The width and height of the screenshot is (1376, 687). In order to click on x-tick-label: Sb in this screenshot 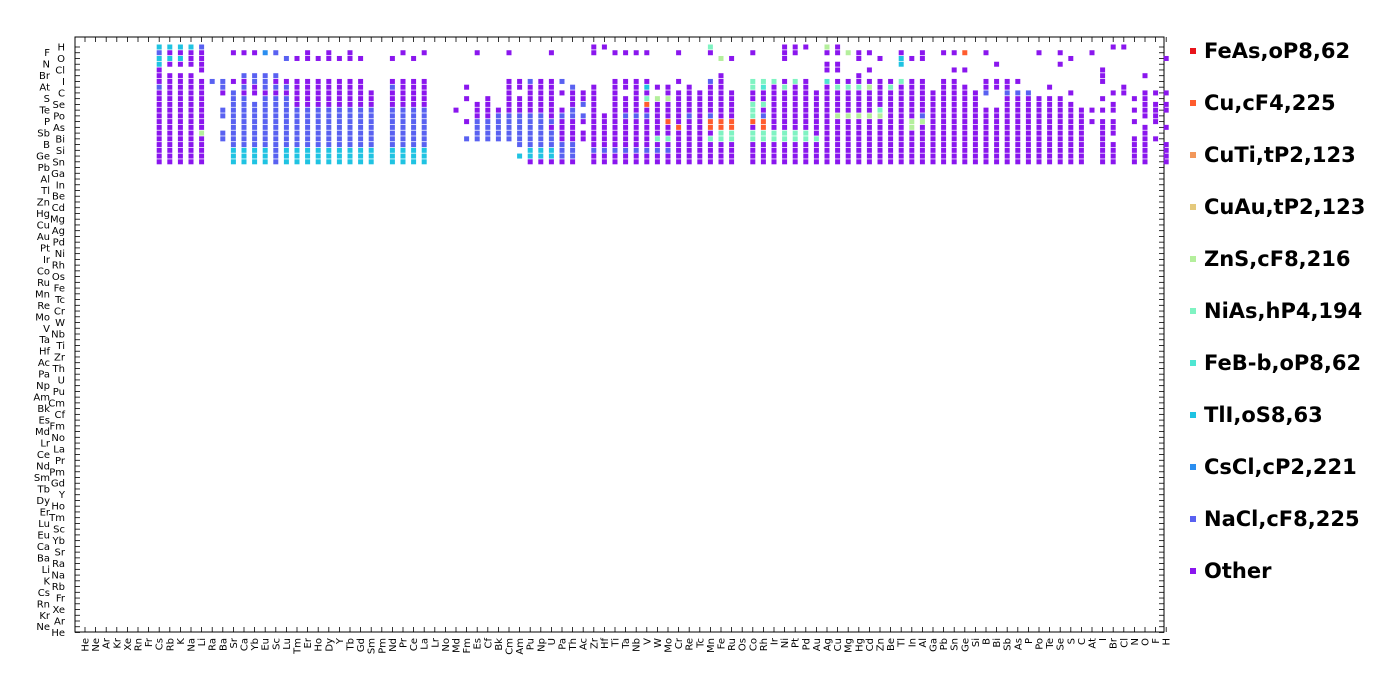, I will do `click(1008, 644)`.